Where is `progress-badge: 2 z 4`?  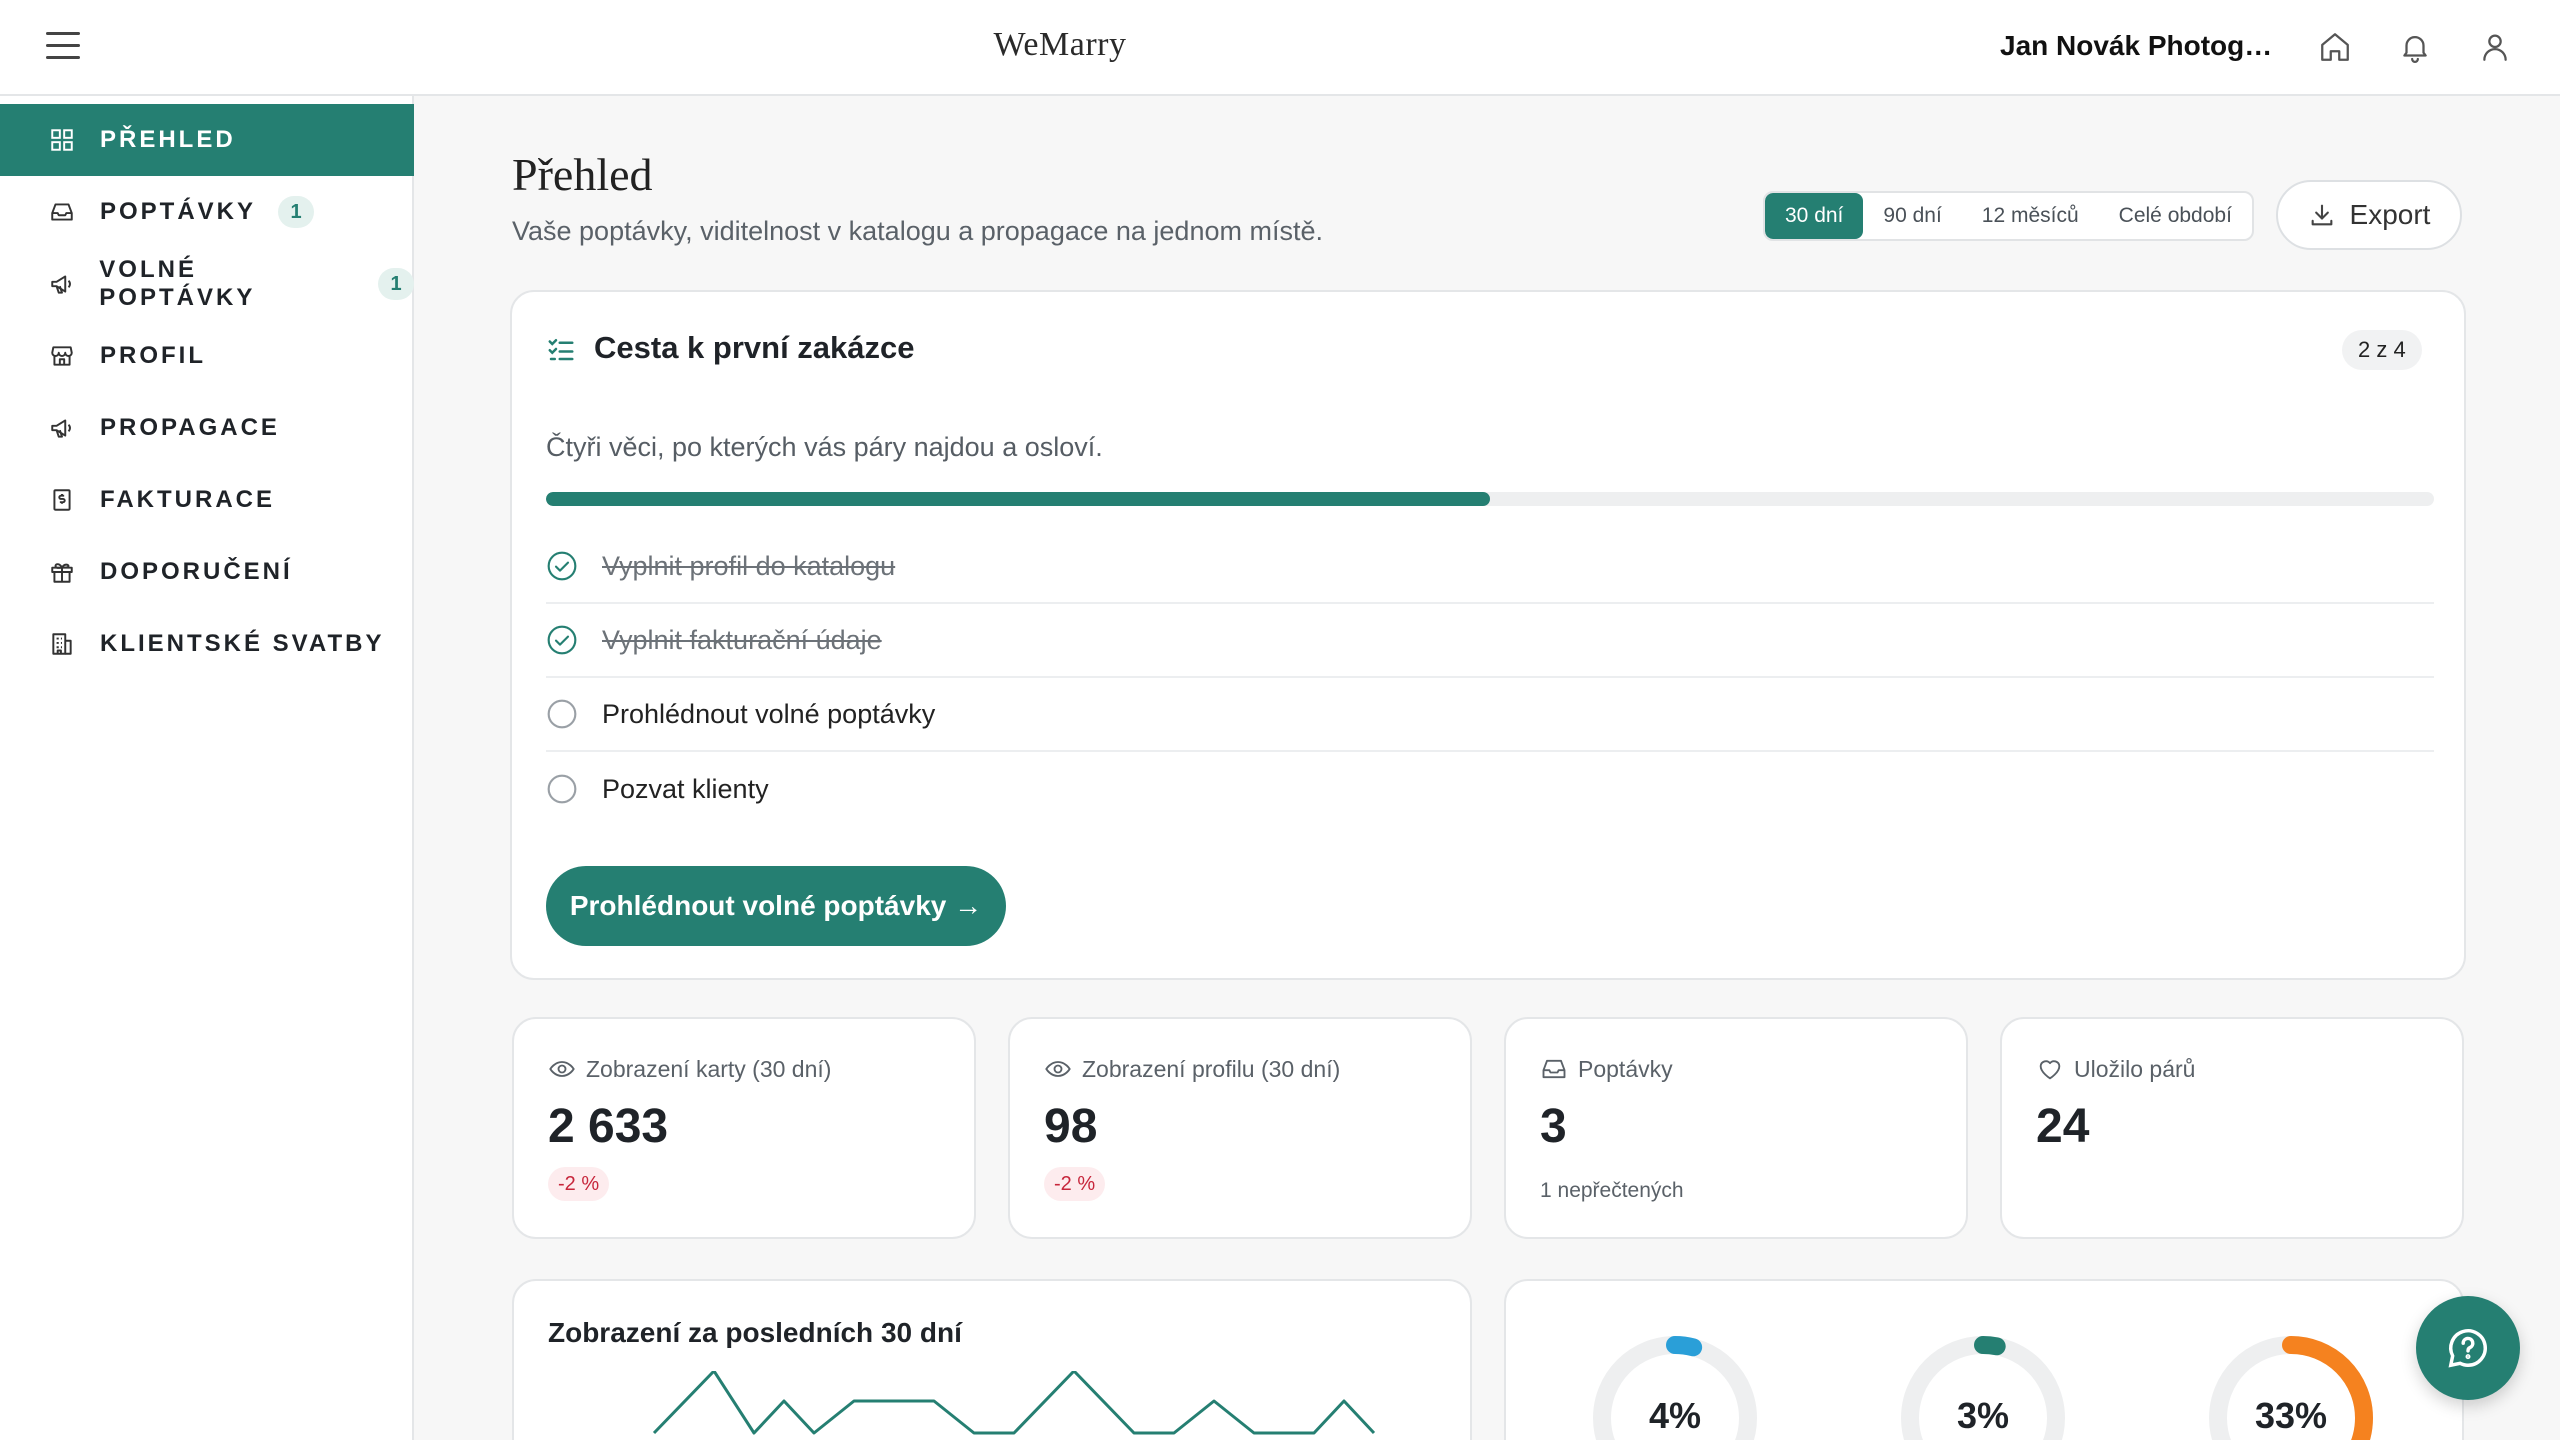 progress-badge: 2 z 4 is located at coordinates (2382, 350).